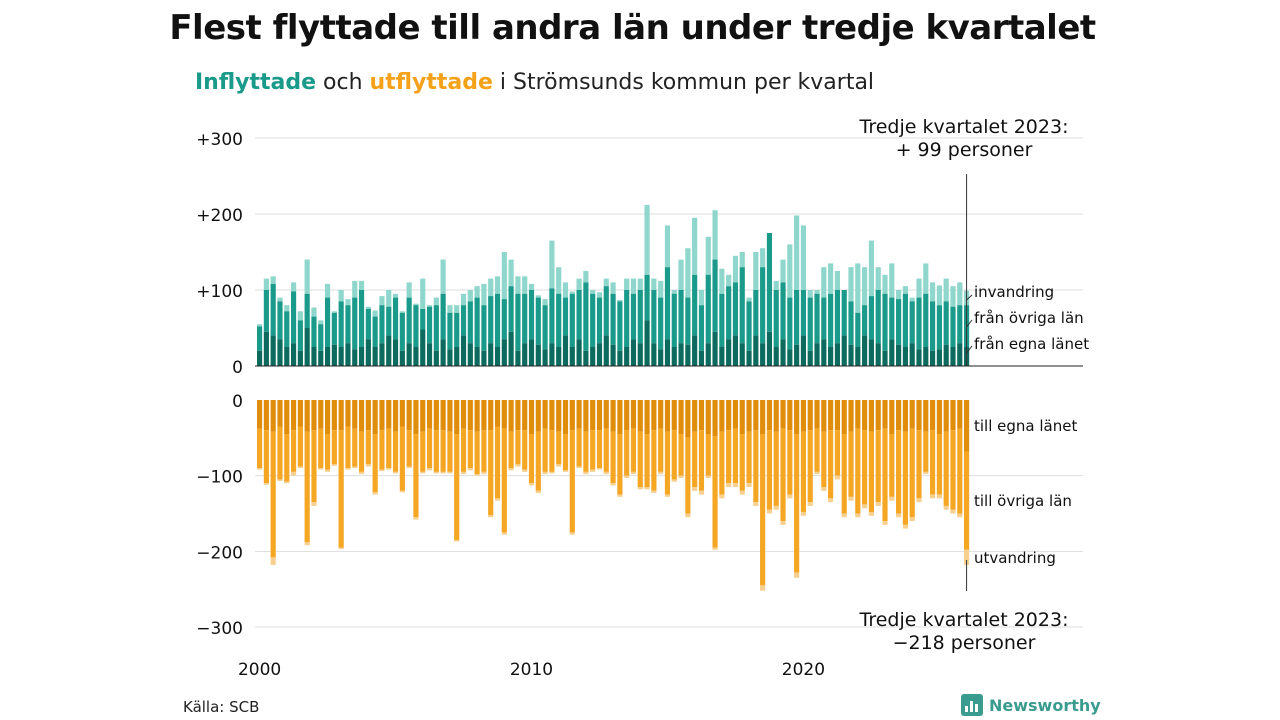  What do you see at coordinates (219, 140) in the screenshot?
I see `y-tick-label-upper: +300` at bounding box center [219, 140].